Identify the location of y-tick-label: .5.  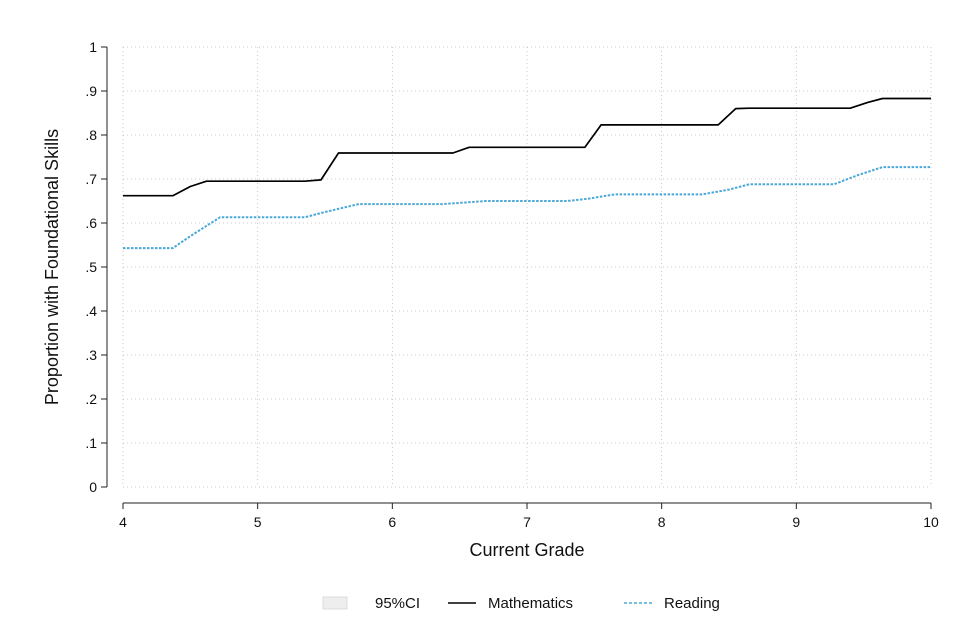
(91, 267).